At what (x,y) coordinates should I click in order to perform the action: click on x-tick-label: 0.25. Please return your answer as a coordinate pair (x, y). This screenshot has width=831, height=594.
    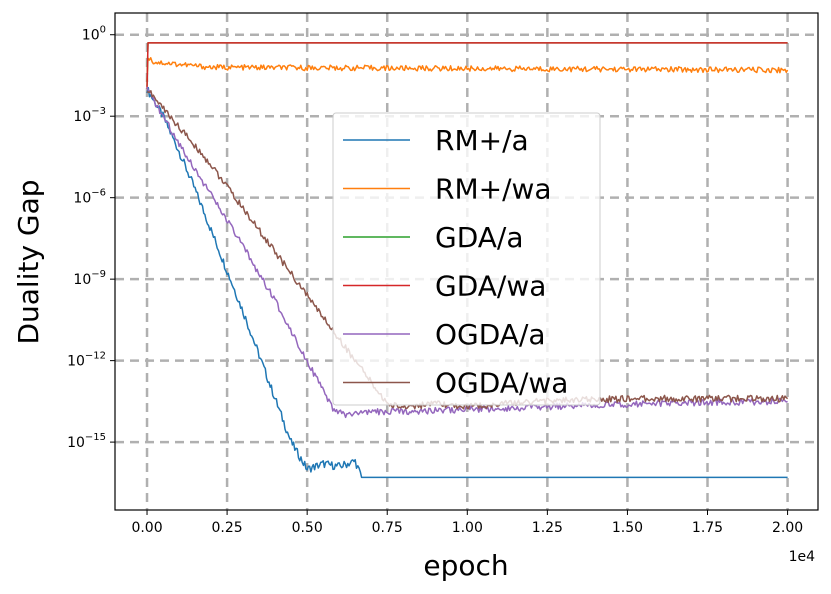
    Looking at the image, I should click on (227, 528).